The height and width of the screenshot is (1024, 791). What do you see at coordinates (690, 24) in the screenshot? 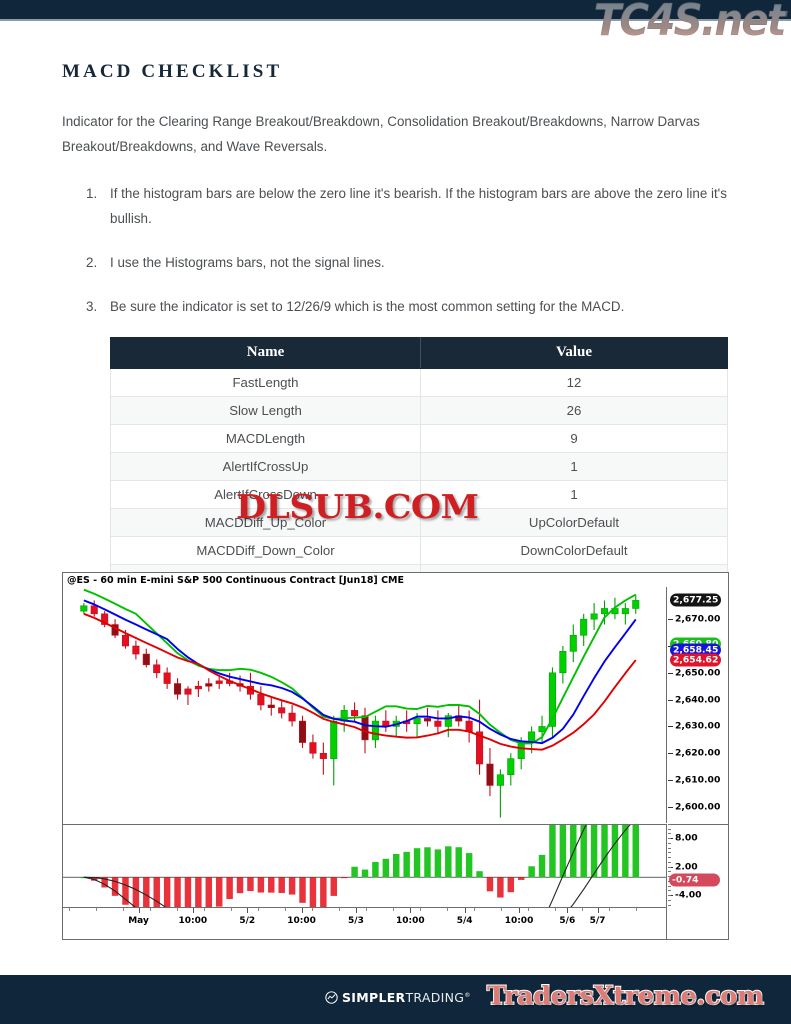
I see `tc4s-watermark: TC4S.net` at bounding box center [690, 24].